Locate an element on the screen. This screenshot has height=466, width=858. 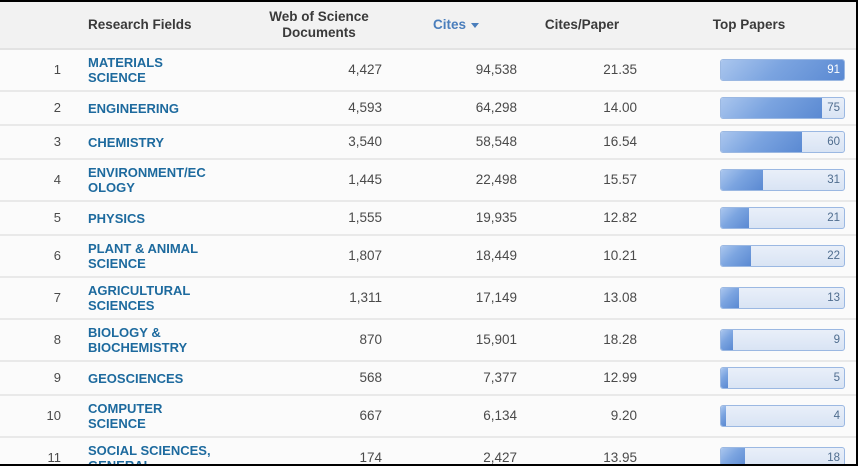
rank-cell: 8 is located at coordinates (57, 339).